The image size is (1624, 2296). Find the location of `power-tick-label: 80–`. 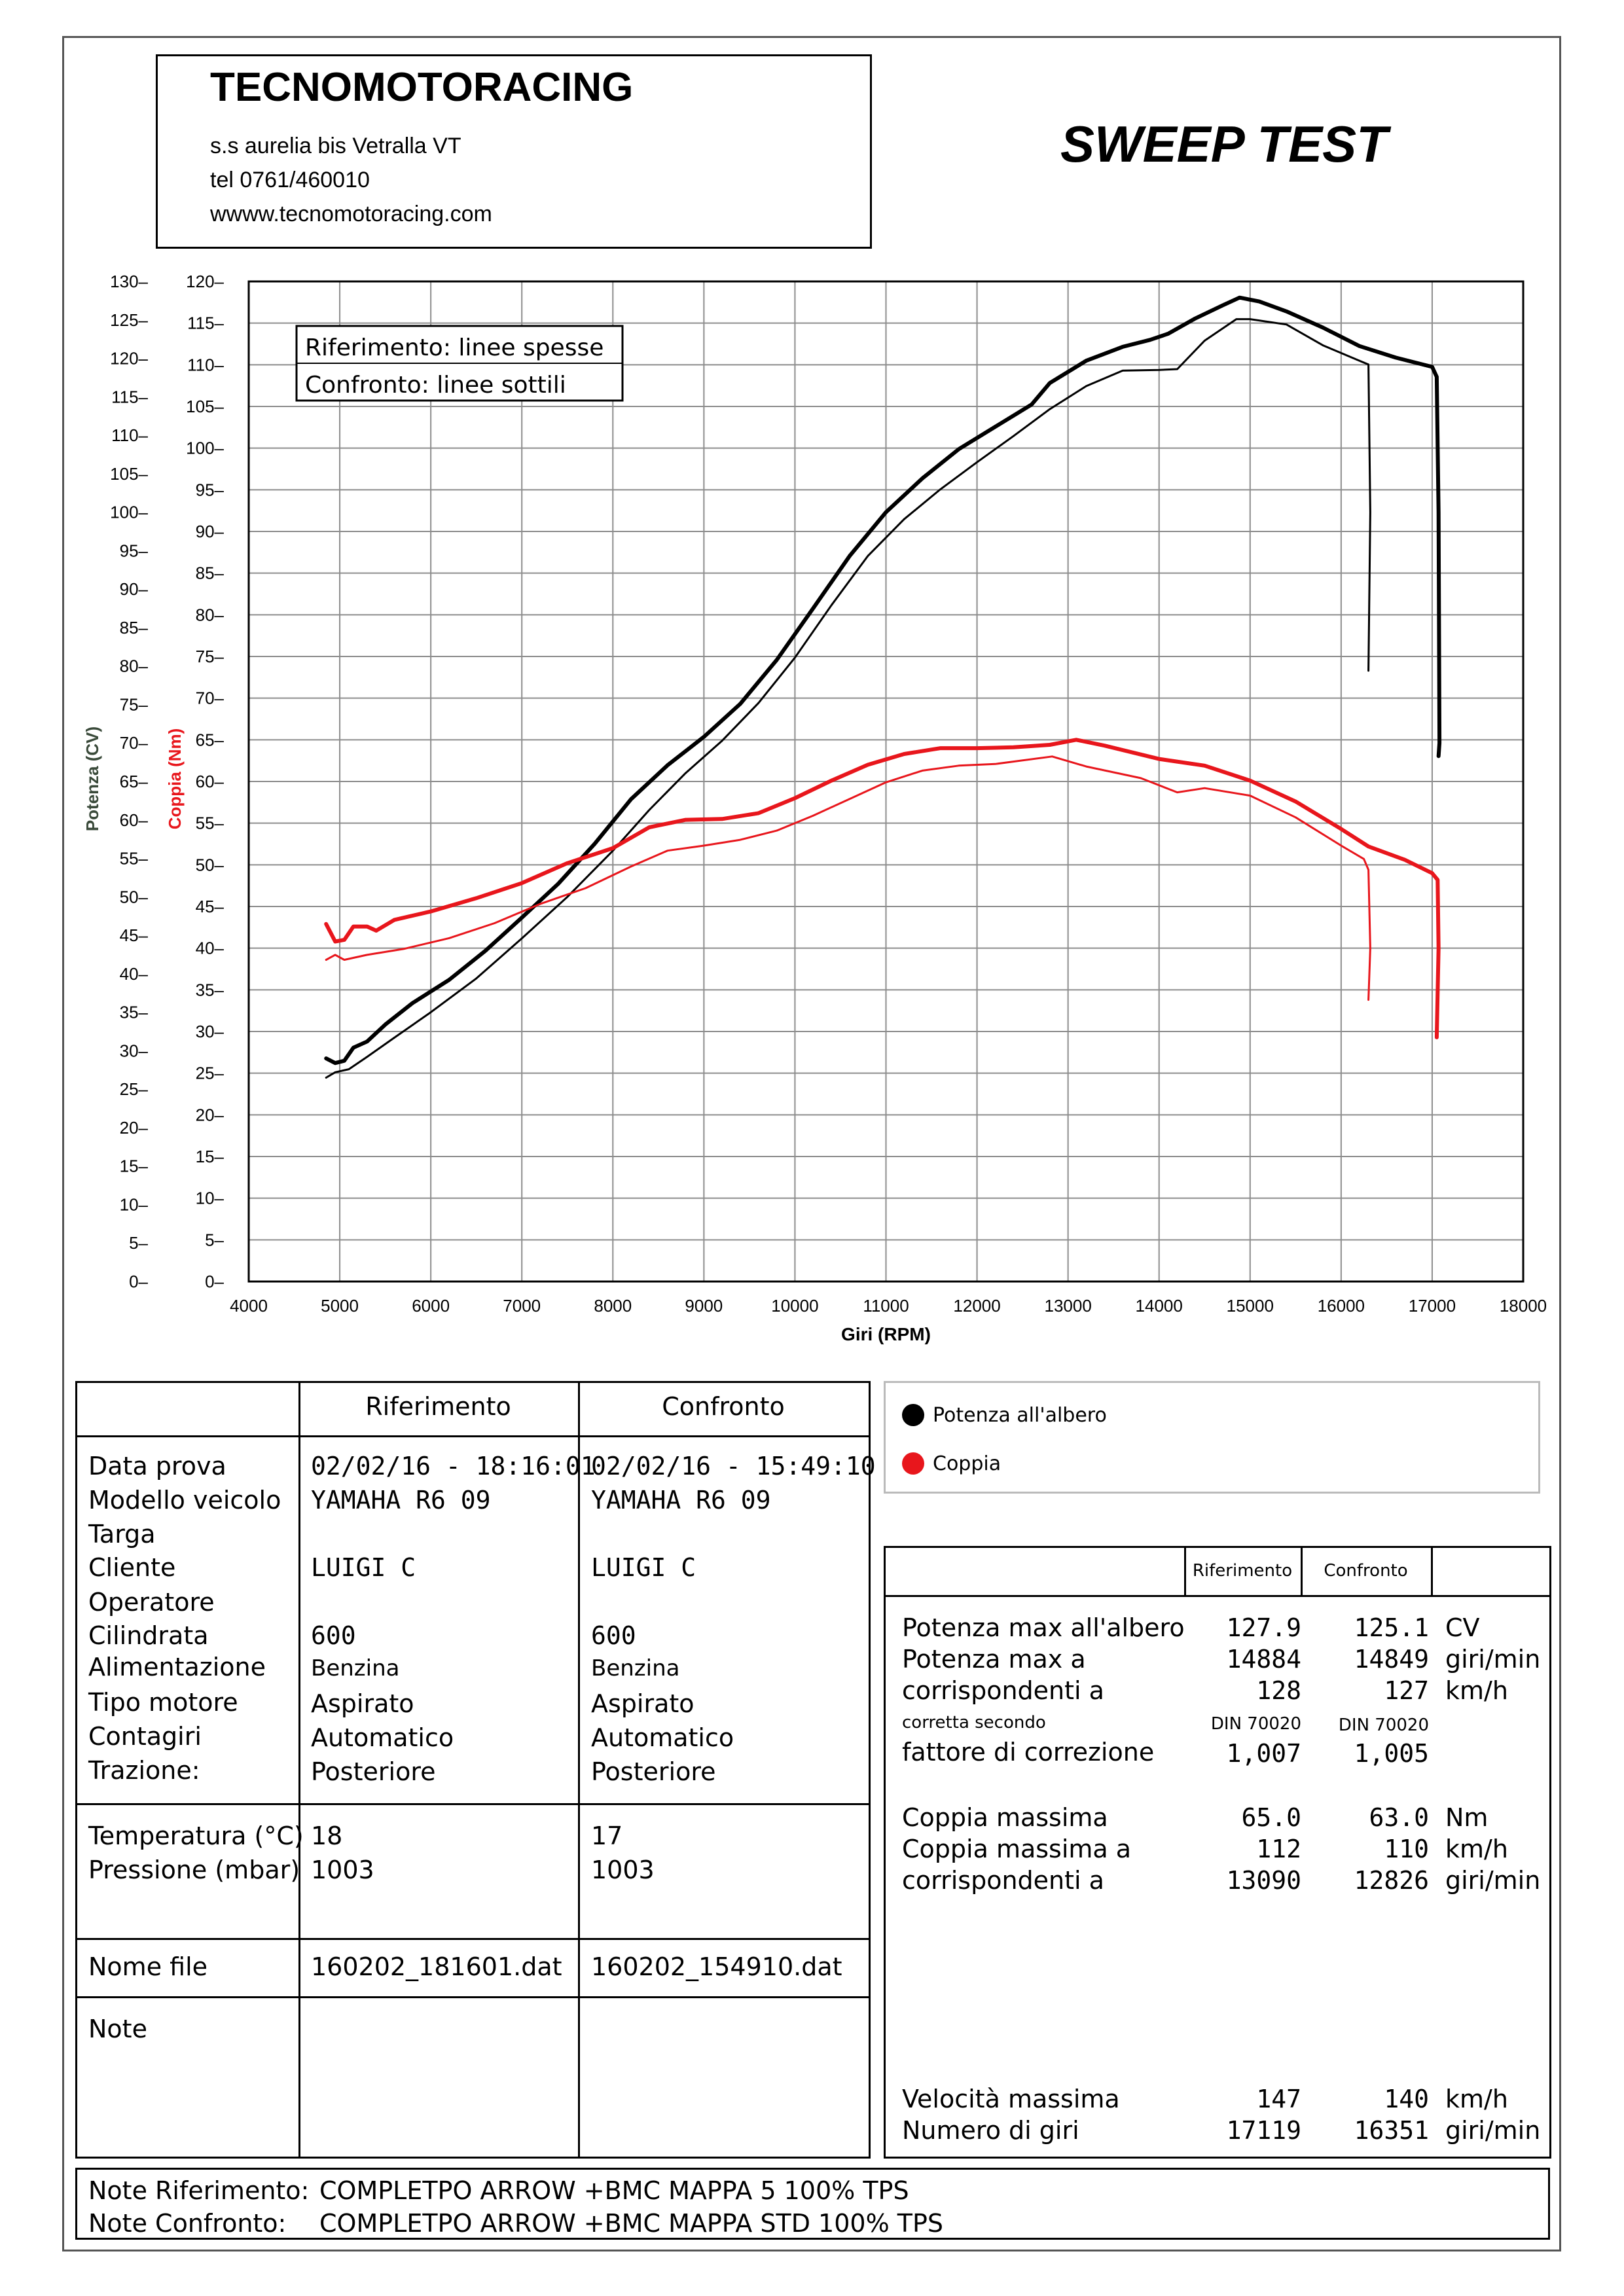

power-tick-label: 80– is located at coordinates (134, 666).